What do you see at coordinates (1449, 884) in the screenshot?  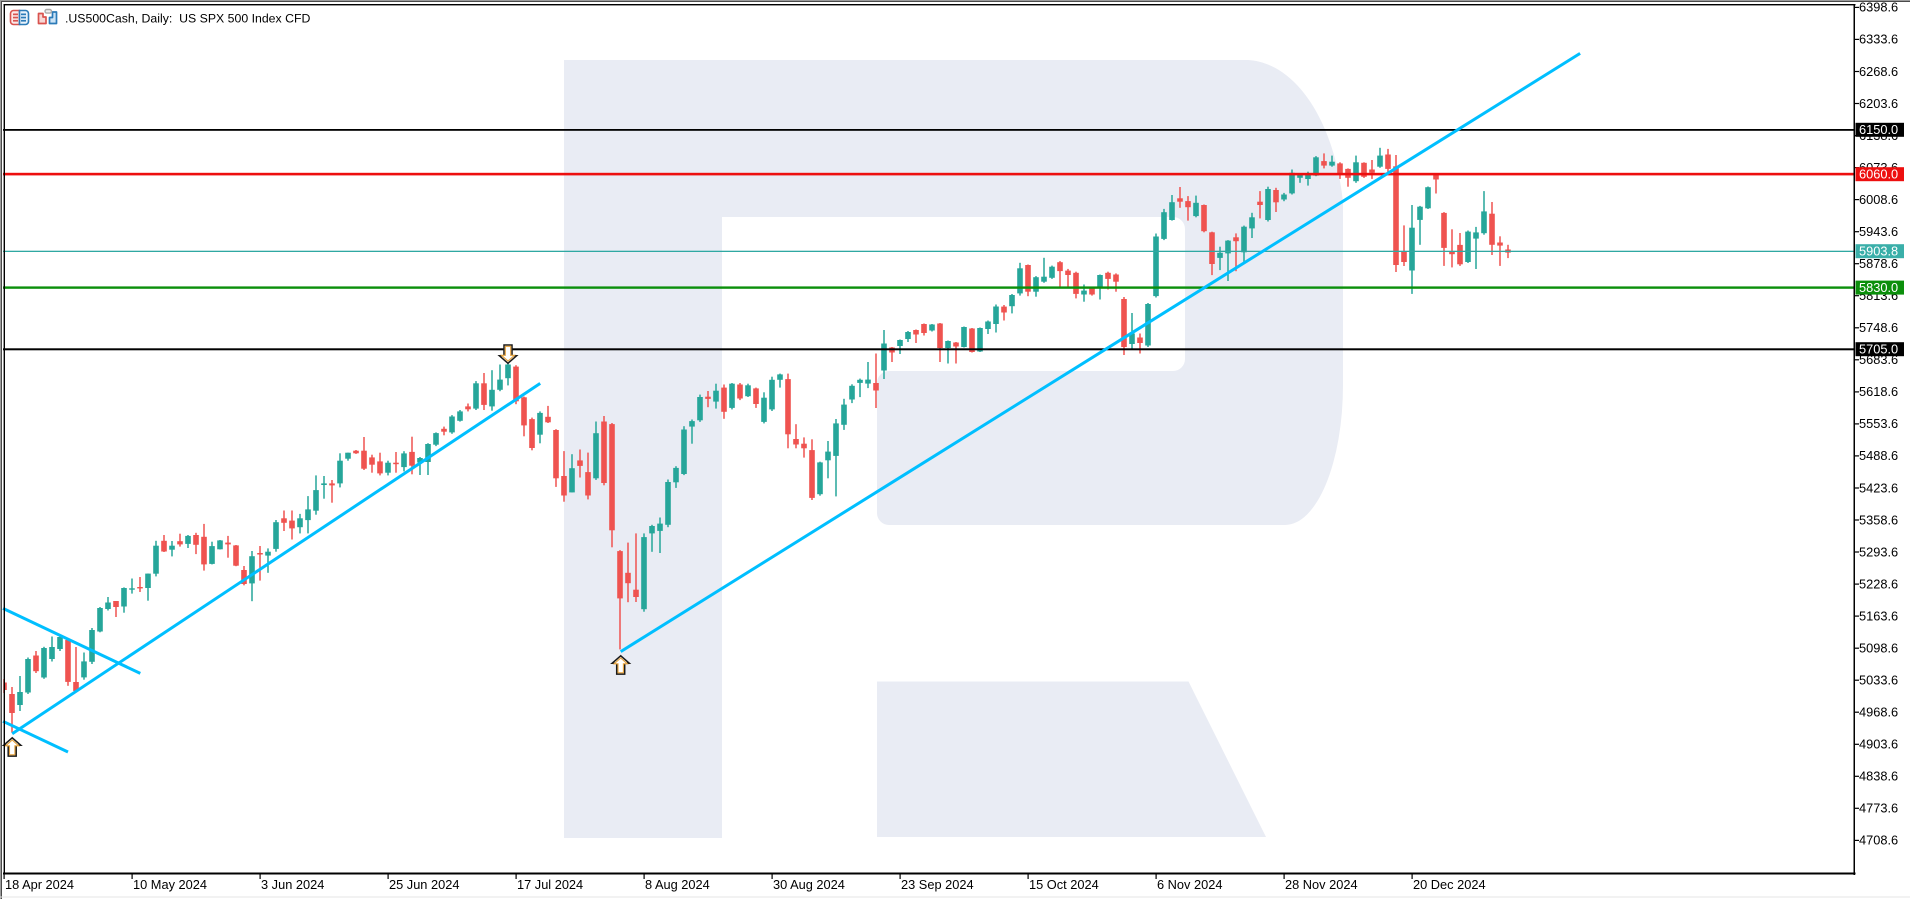 I see `svg-text: 20 Dec 2024` at bounding box center [1449, 884].